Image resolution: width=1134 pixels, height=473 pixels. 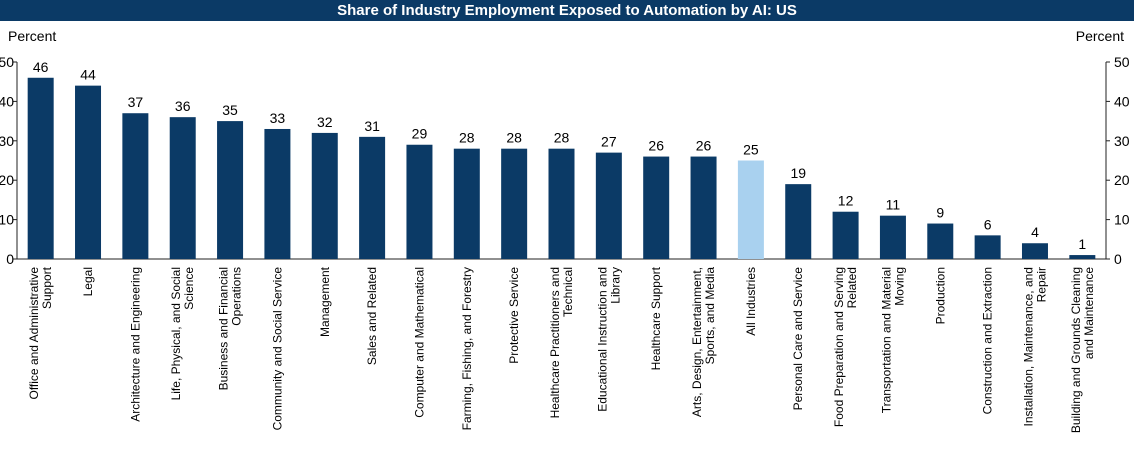 What do you see at coordinates (839, 347) in the screenshot?
I see `x-tick-label-line: Food Preparation and Serving` at bounding box center [839, 347].